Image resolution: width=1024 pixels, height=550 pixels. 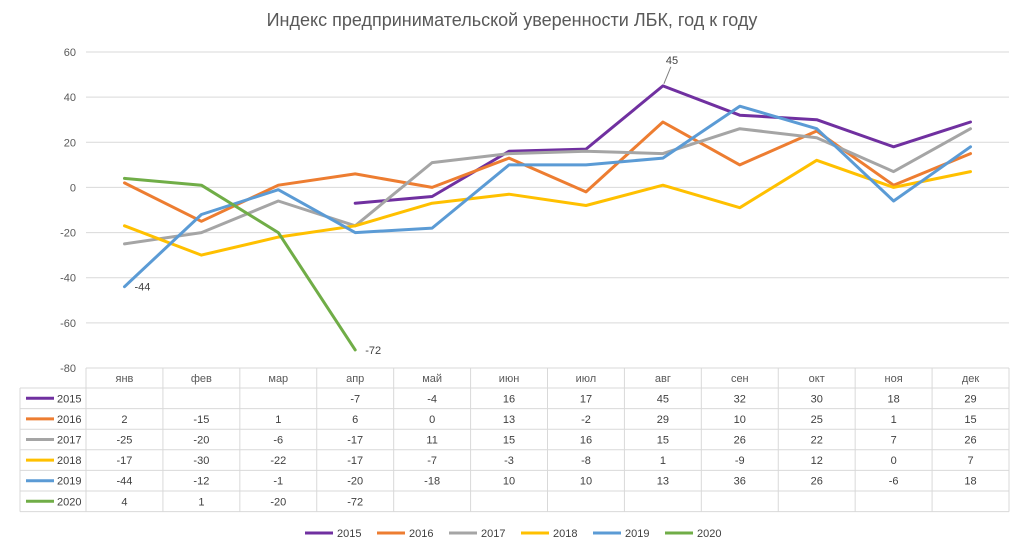 I want to click on y-tick-label: 40, so click(x=70, y=98).